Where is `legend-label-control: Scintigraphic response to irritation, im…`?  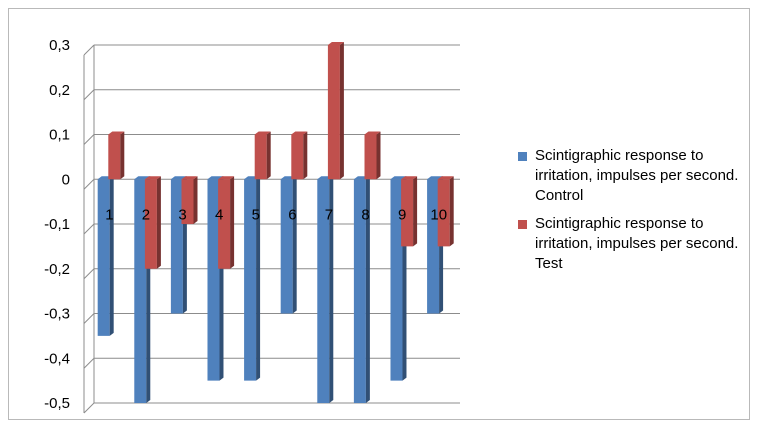 legend-label-control: Scintigraphic response to irritation, im… is located at coordinates (637, 175).